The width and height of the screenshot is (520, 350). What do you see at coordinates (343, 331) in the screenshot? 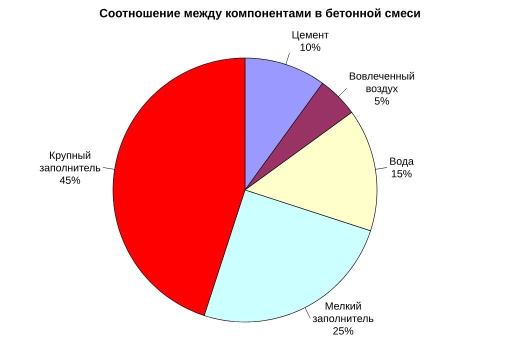
I see `data-label: 25%` at bounding box center [343, 331].